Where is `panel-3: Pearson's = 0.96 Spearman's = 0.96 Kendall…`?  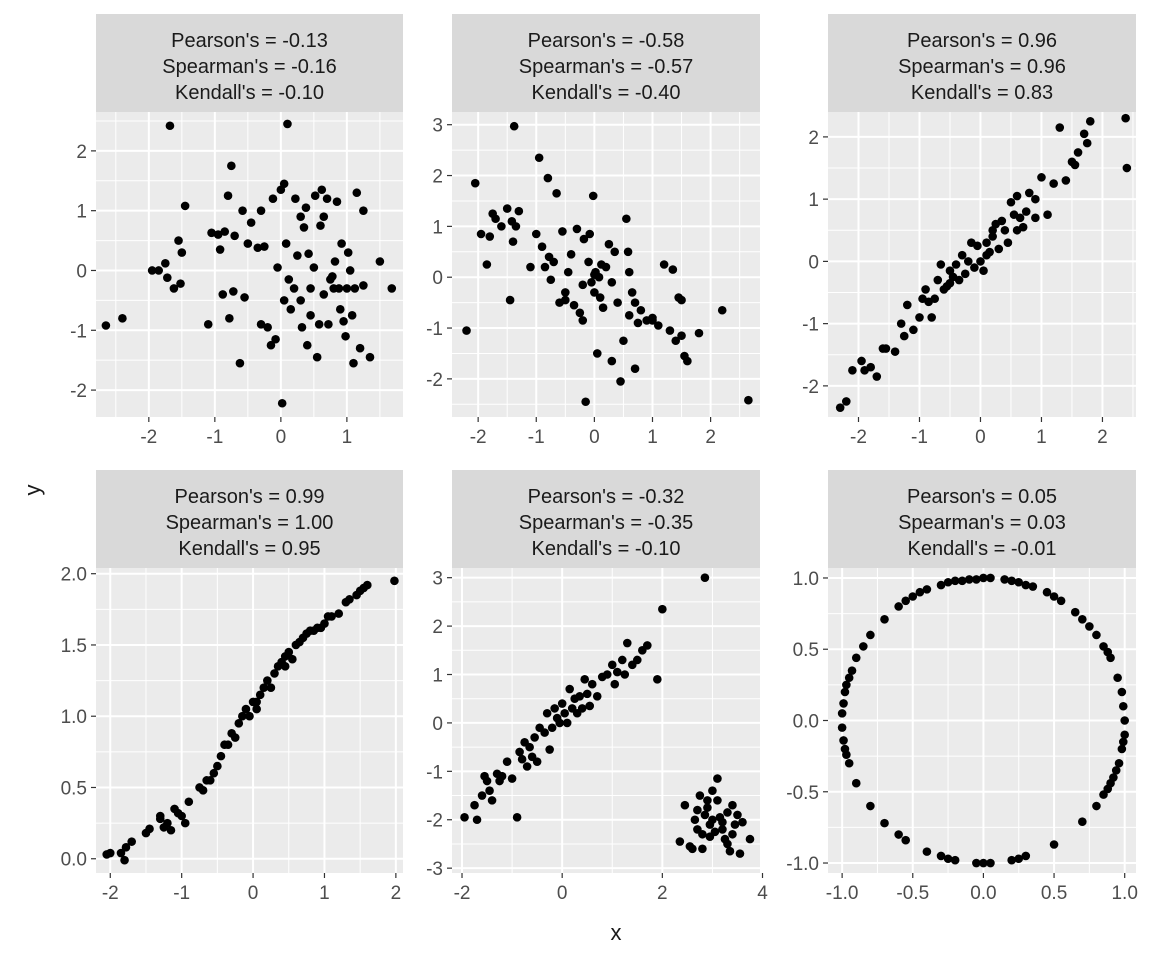 panel-3: Pearson's = 0.96 Spearman's = 0.96 Kendall… is located at coordinates (969, 231).